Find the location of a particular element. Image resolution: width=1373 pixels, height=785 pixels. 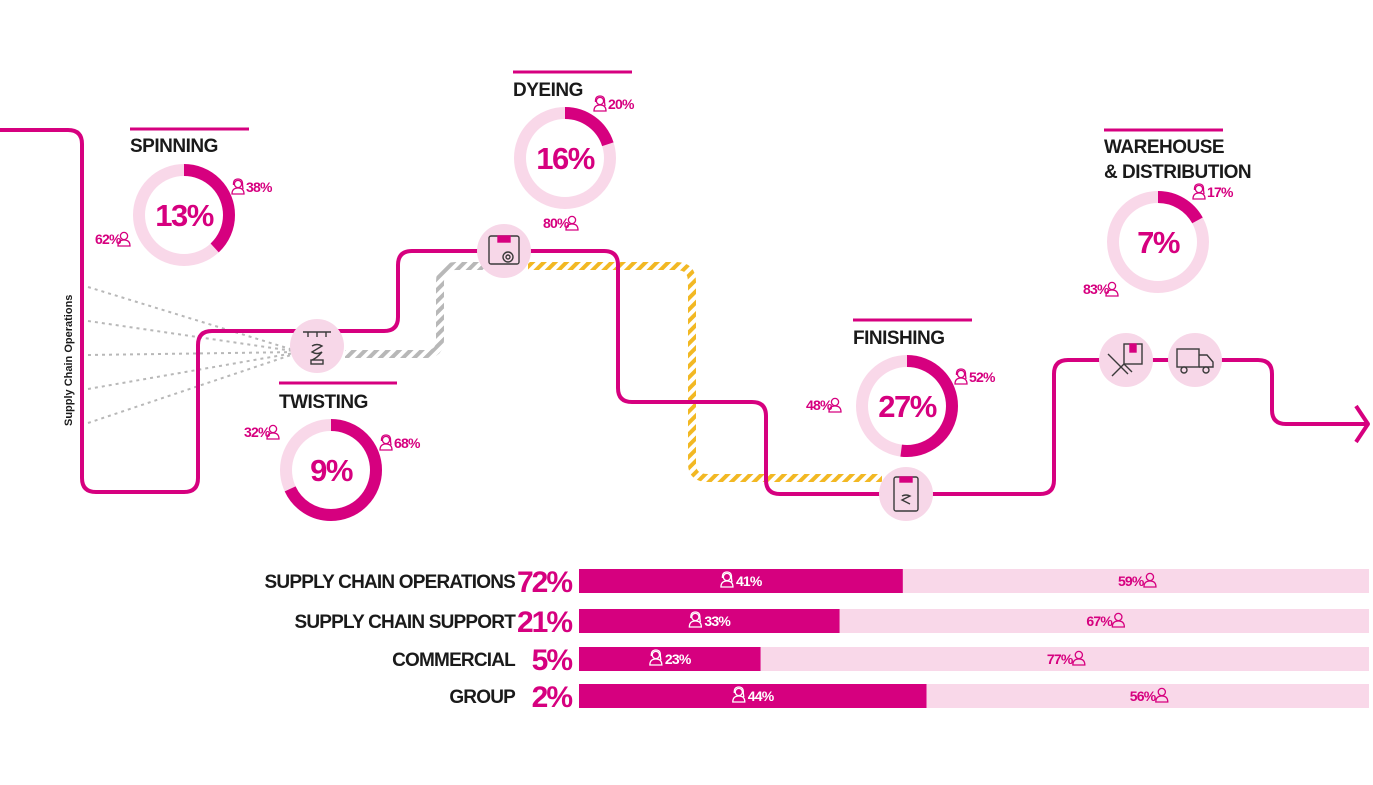

stage-title: WAREHOUSE is located at coordinates (1164, 147).